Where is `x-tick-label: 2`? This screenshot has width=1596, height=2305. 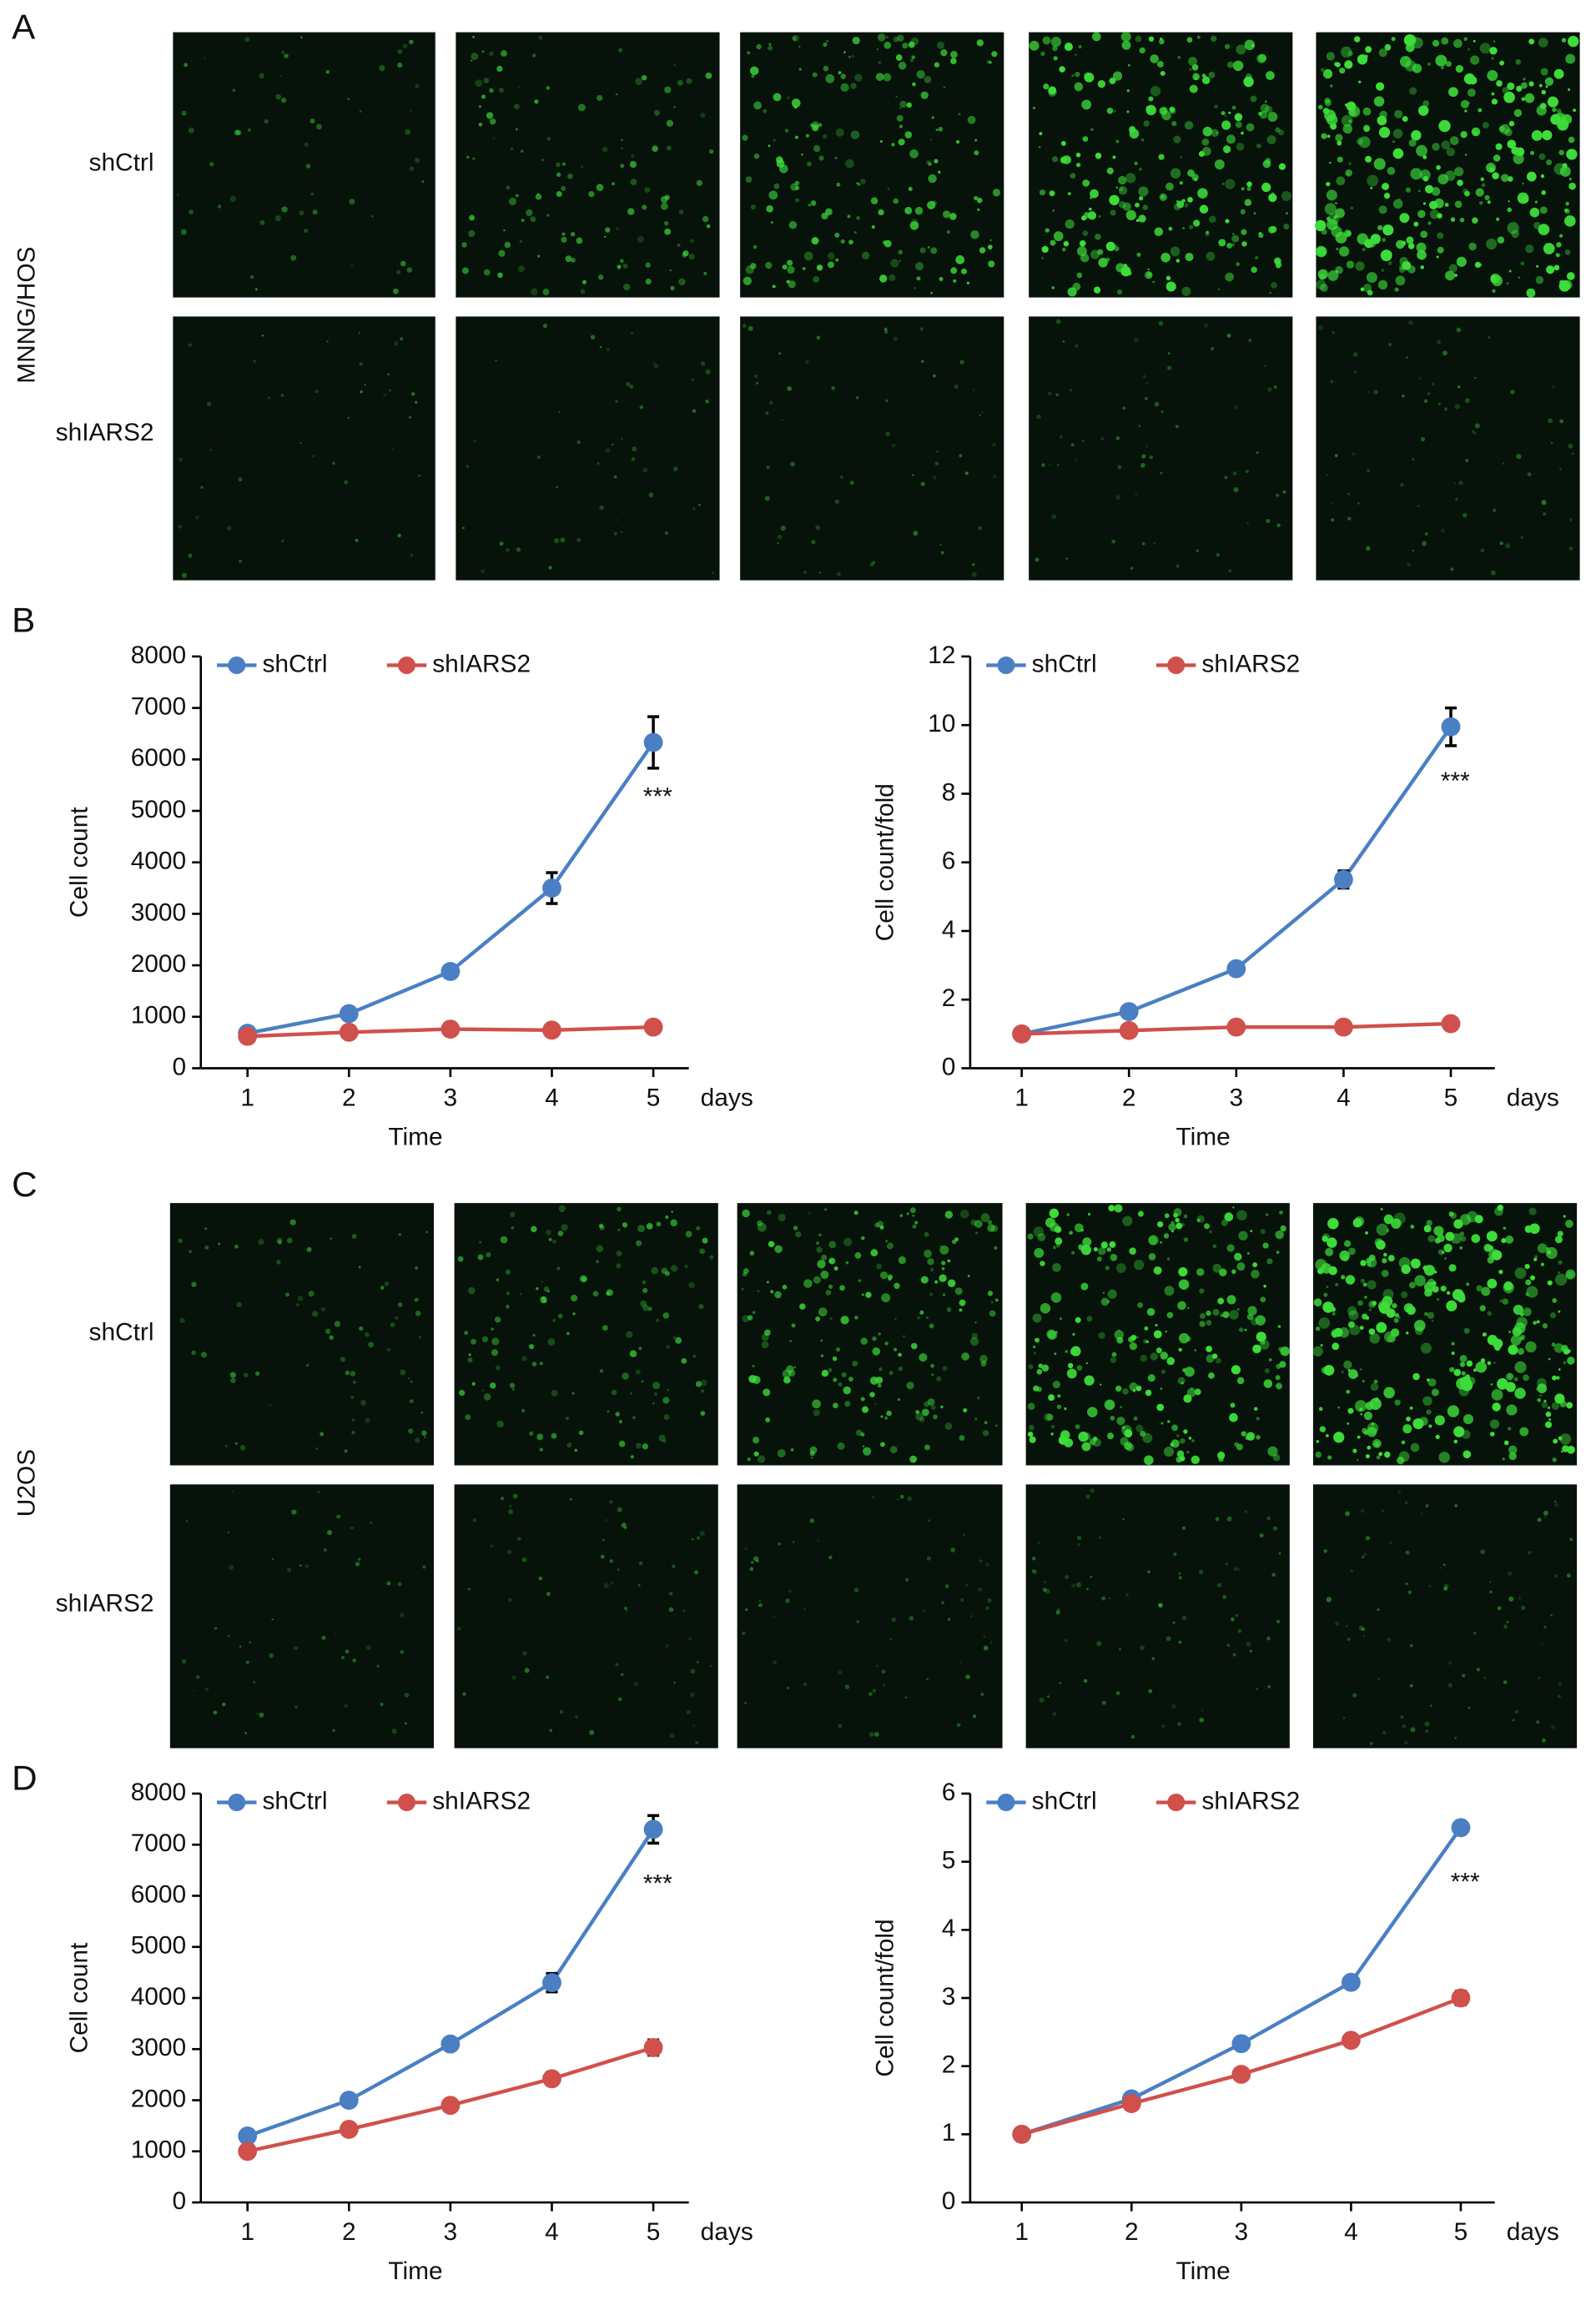 x-tick-label: 2 is located at coordinates (1129, 1097).